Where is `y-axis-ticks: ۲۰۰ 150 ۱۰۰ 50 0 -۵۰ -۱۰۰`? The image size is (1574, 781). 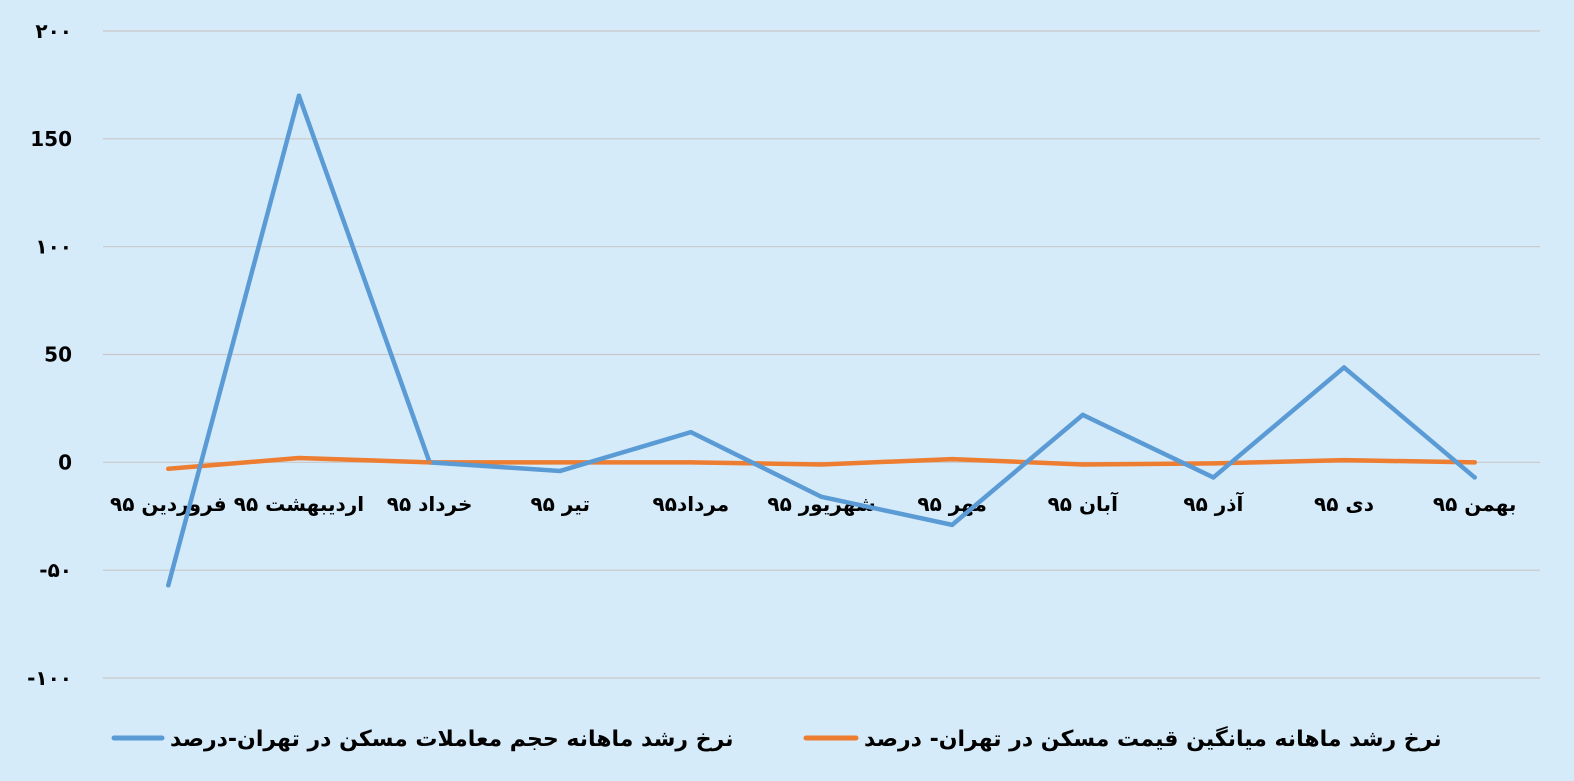 y-axis-ticks: ۲۰۰ 150 ۱۰۰ 50 0 -۵۰ -۱۰۰ is located at coordinates (49, 354).